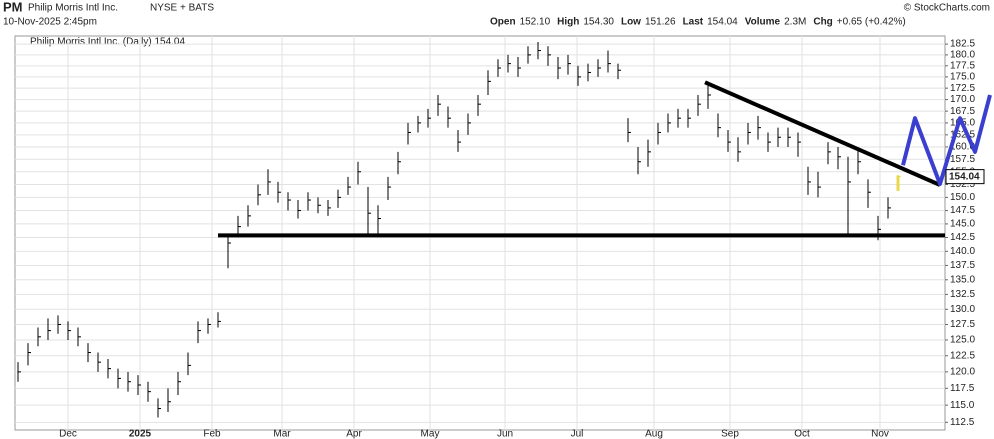 The height and width of the screenshot is (439, 994). Describe the element at coordinates (962, 44) in the screenshot. I see `y-tick-label: 182.5` at that location.